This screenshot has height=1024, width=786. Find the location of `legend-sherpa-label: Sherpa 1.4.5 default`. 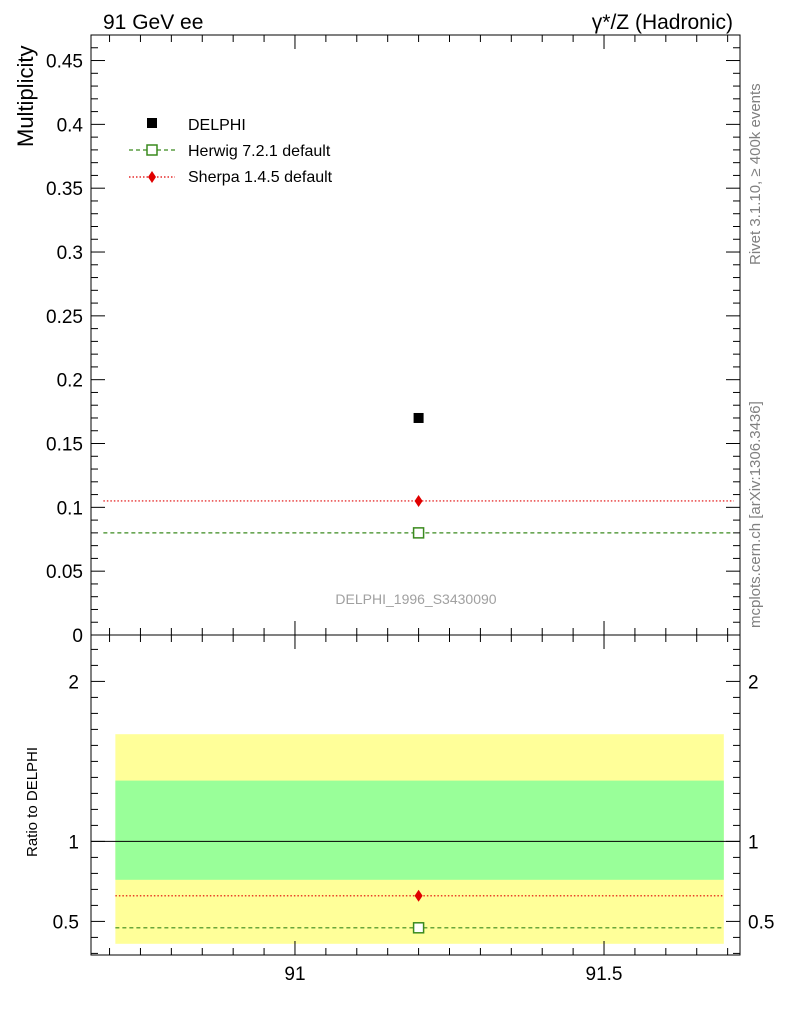

legend-sherpa-label: Sherpa 1.4.5 default is located at coordinates (260, 177).